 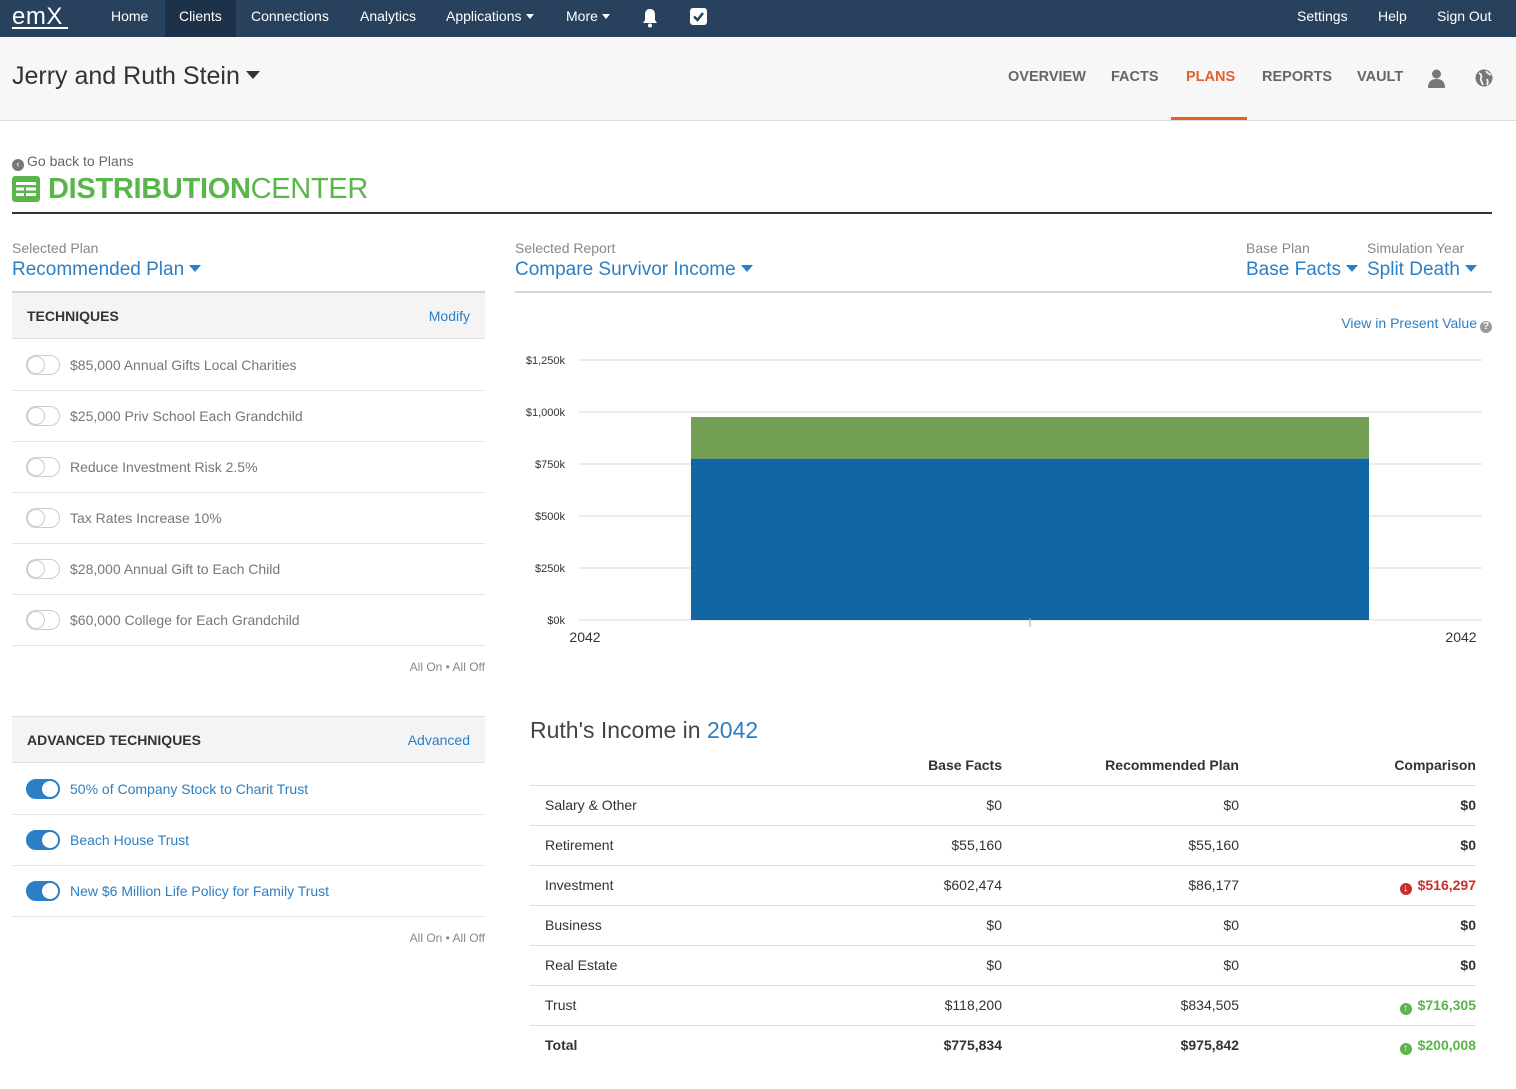 What do you see at coordinates (1446, 1005) in the screenshot?
I see `comparison-amount: $716,305` at bounding box center [1446, 1005].